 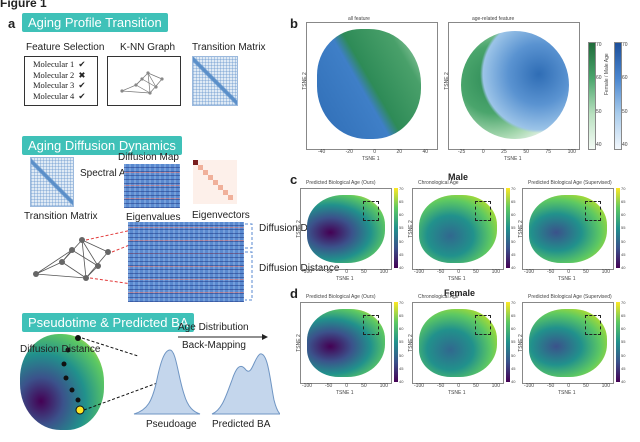 What do you see at coordinates (294, 293) in the screenshot?
I see `panel-d-label: d` at bounding box center [294, 293].